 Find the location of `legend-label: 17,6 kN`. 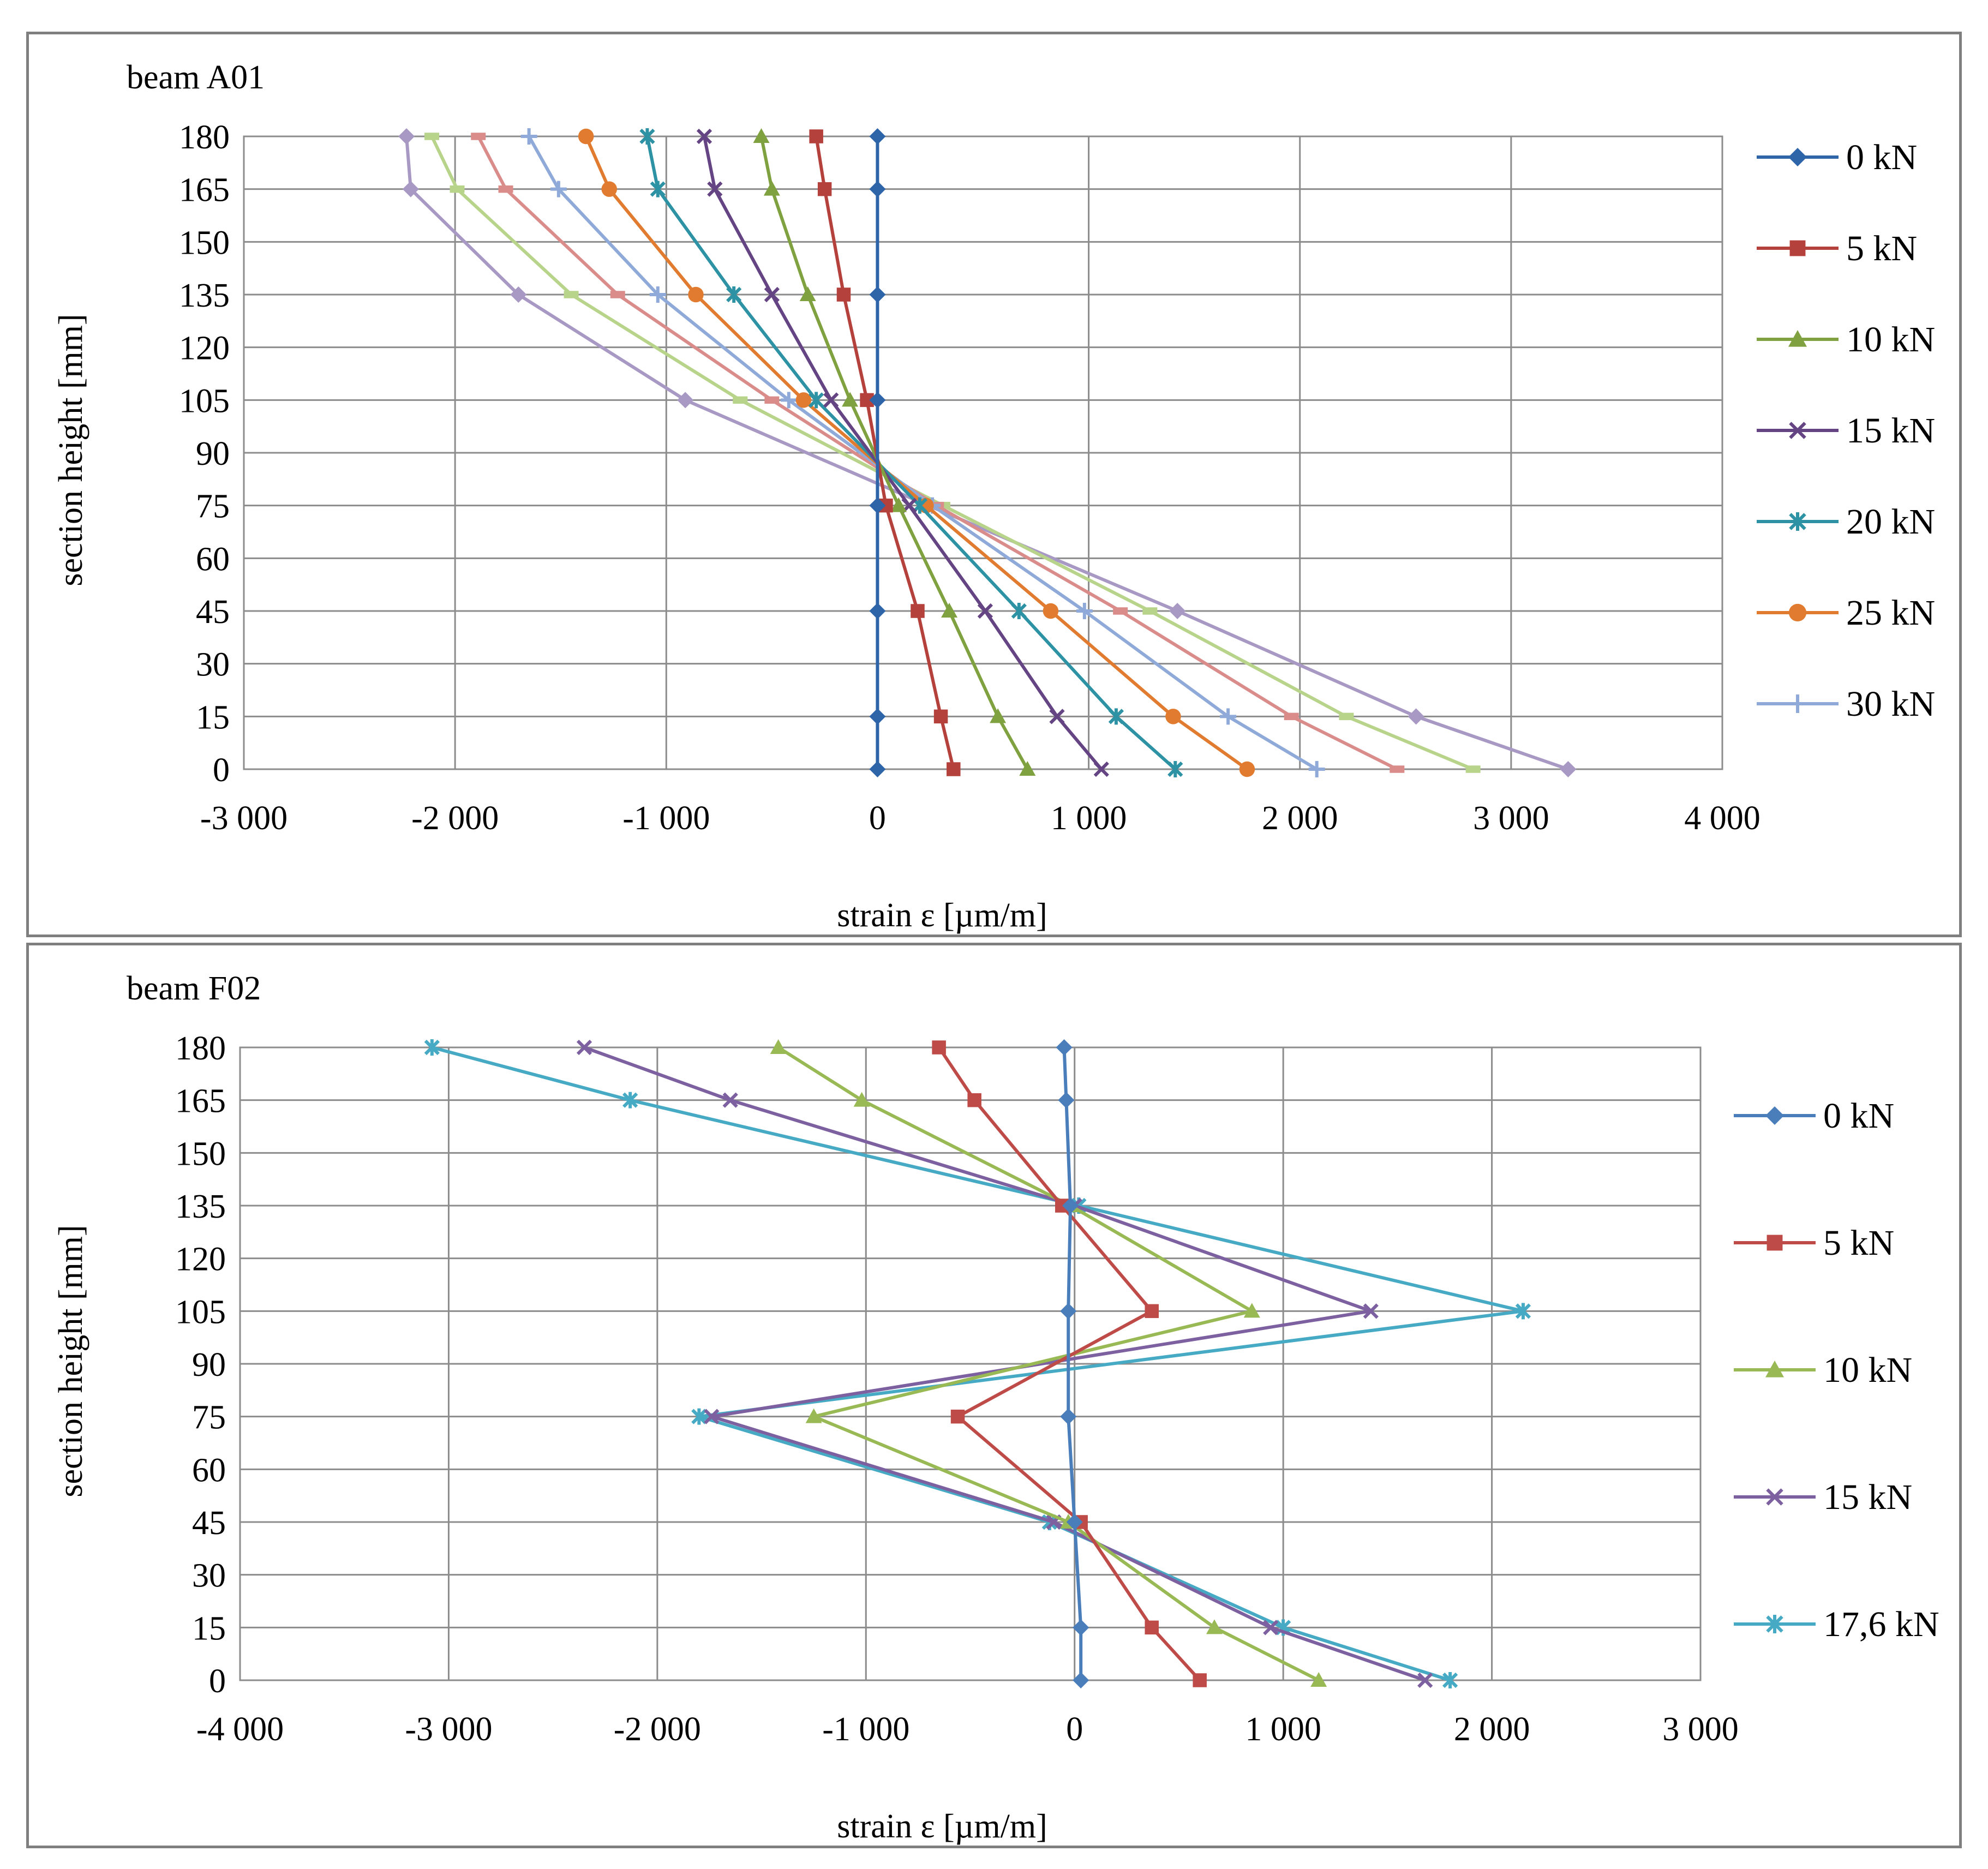

legend-label: 17,6 kN is located at coordinates (1881, 1624).